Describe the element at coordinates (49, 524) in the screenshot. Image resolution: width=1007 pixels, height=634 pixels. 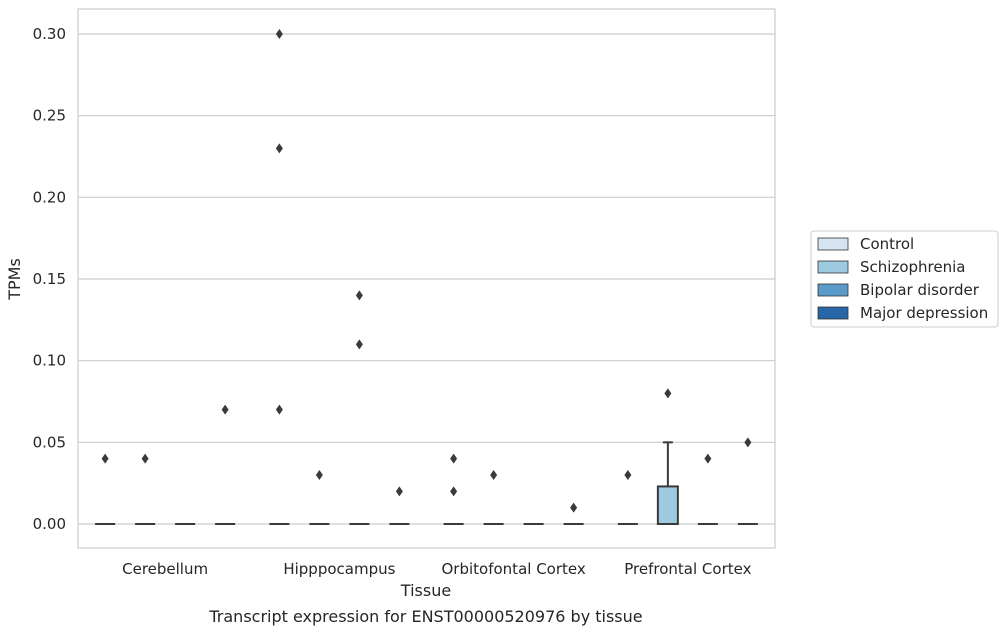
I see `y-tick-label: 0.00` at that location.